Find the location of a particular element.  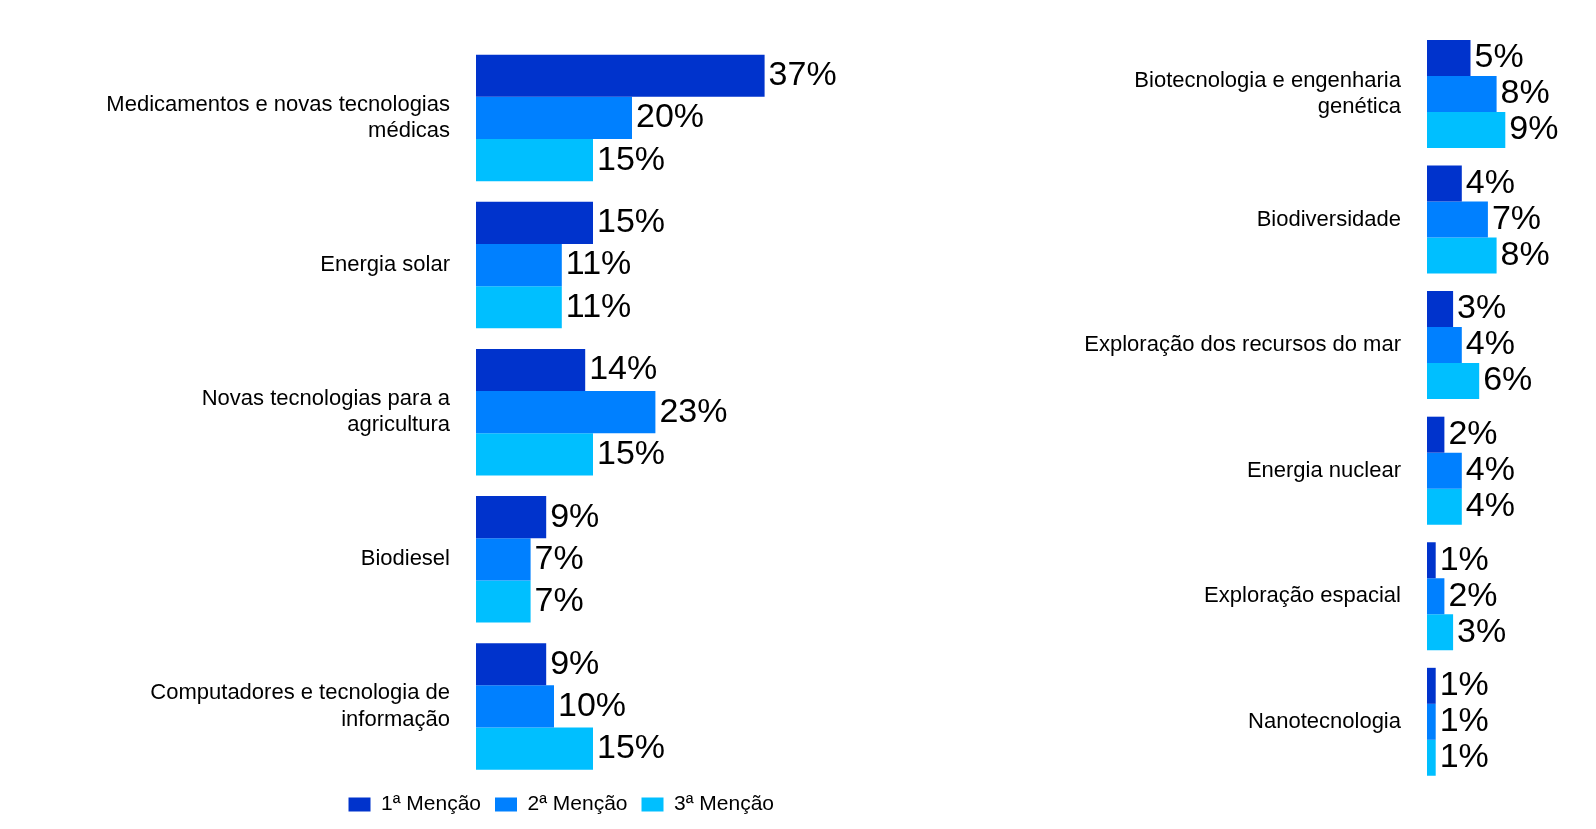

legend-label: 1ª Menção is located at coordinates (431, 803).